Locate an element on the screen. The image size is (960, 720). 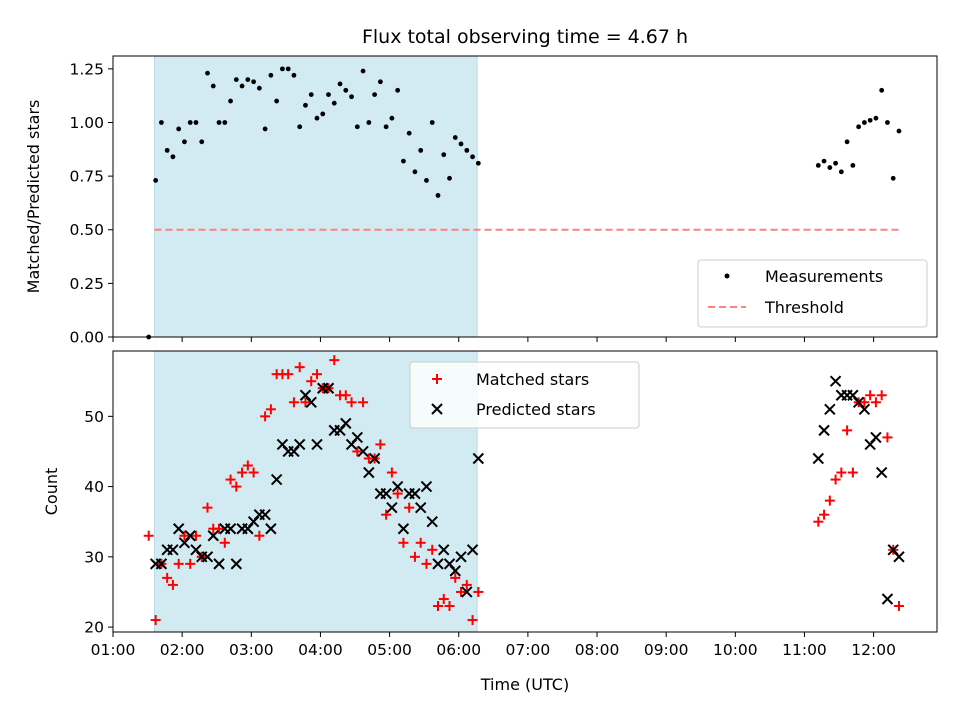
bottom-x-tick-label: 10:00 is located at coordinates (735, 650).